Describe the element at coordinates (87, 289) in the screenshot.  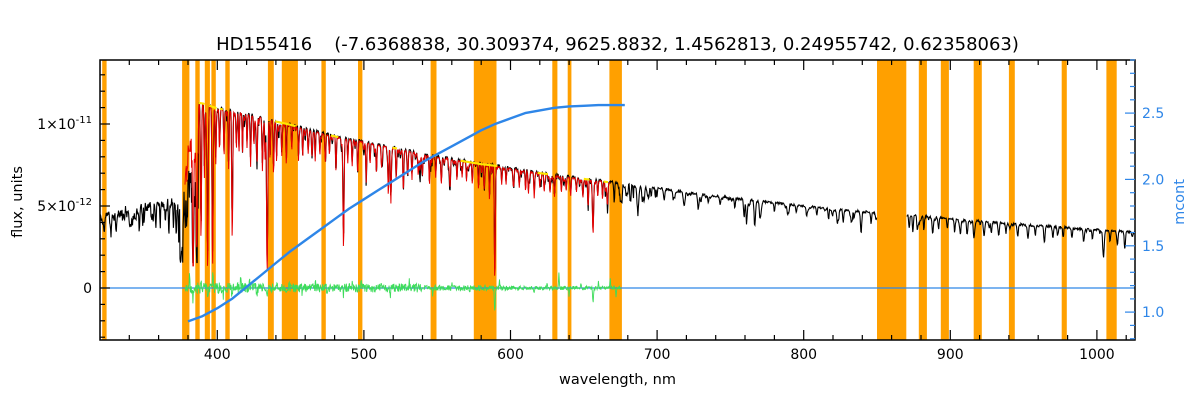
I see `y-left-tick-label: 0` at that location.